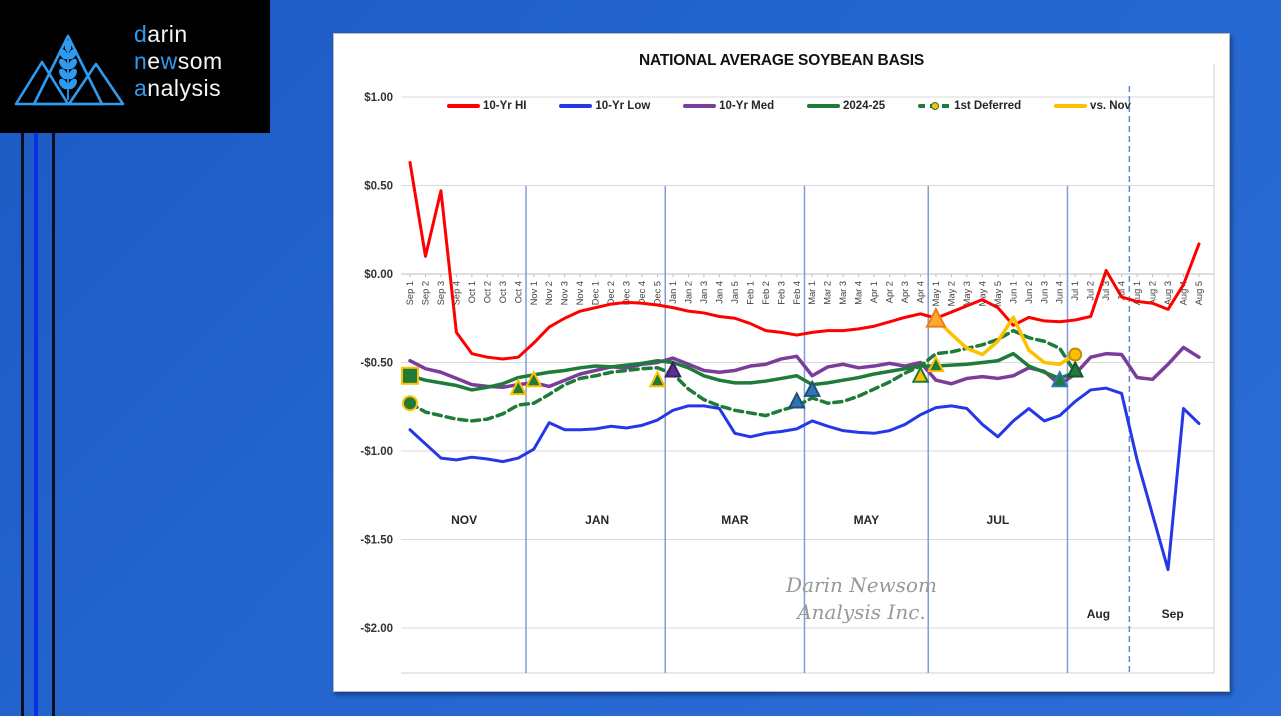 Image resolution: width=1281 pixels, height=716 pixels. What do you see at coordinates (750, 293) in the screenshot?
I see `x-axis-label: Feb 1` at bounding box center [750, 293].